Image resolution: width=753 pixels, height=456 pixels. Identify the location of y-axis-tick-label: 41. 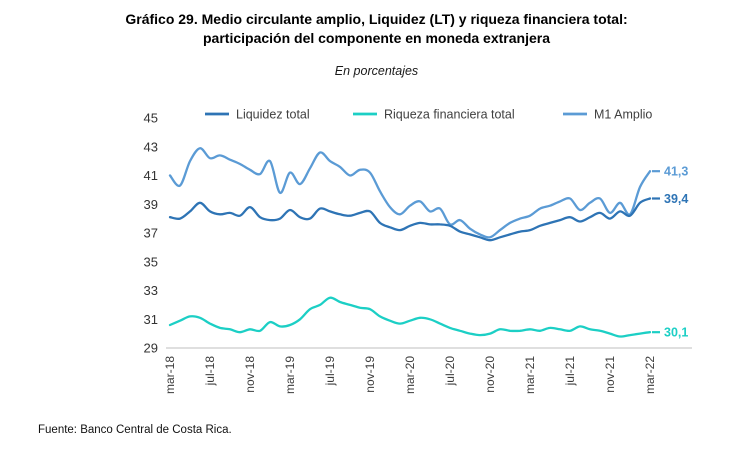
(151, 175).